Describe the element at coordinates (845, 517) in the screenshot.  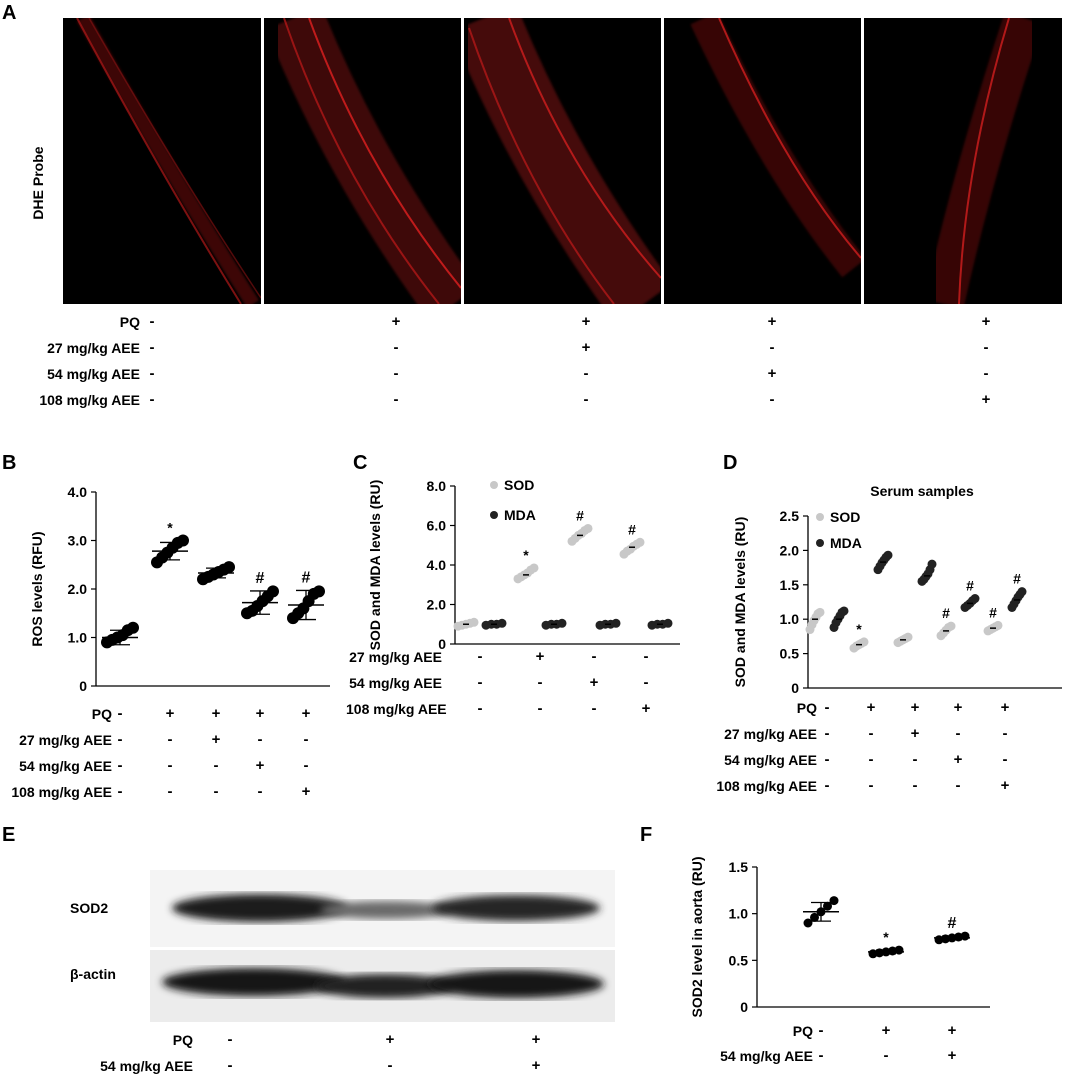
I see `legend-label: SOD` at that location.